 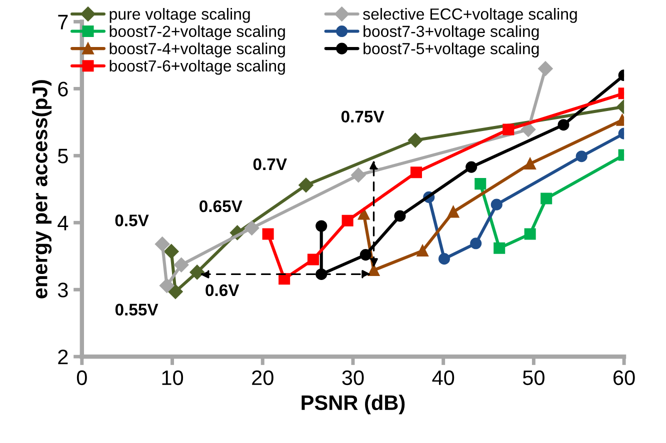 What do you see at coordinates (132, 220) in the screenshot?
I see `annotation: 0.5V` at bounding box center [132, 220].